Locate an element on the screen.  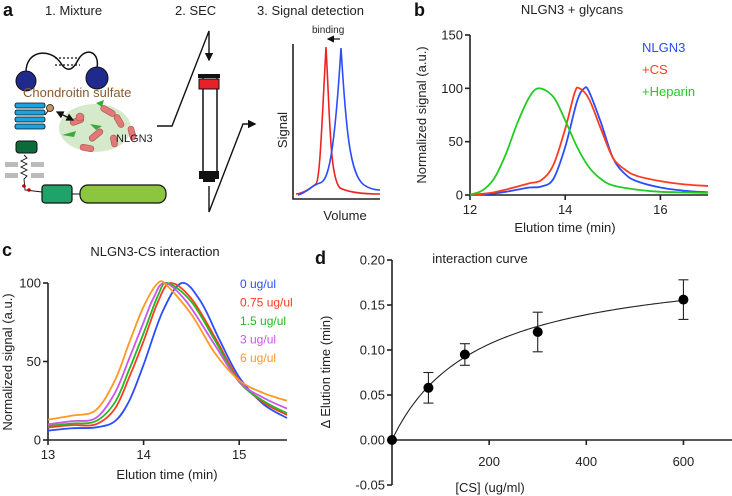
panel-letter-d: d is located at coordinates (320, 258).